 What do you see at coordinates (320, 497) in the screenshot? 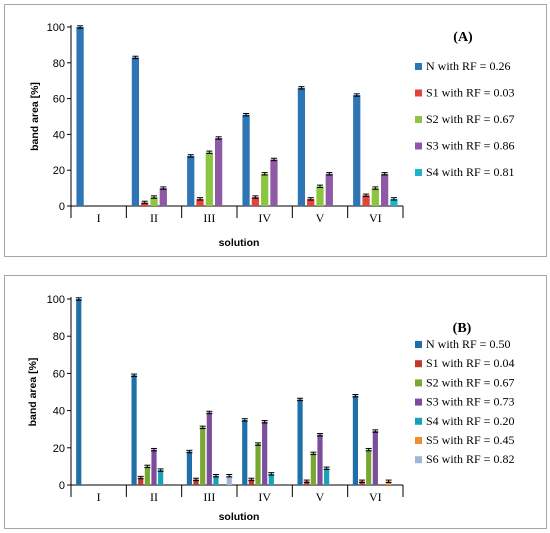
I see `chart-b-category-label: V` at bounding box center [320, 497].